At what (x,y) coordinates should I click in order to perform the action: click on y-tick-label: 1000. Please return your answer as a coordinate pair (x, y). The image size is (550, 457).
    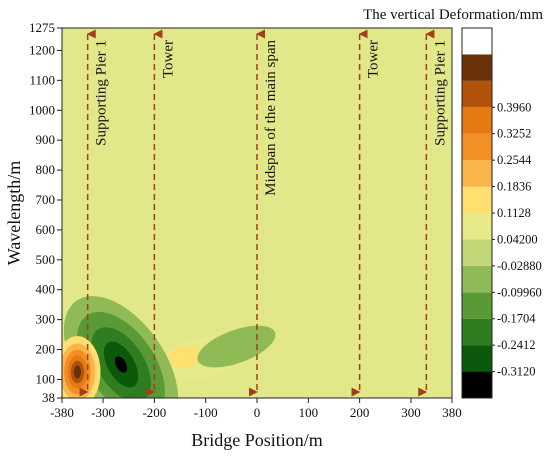
    Looking at the image, I should click on (42, 109).